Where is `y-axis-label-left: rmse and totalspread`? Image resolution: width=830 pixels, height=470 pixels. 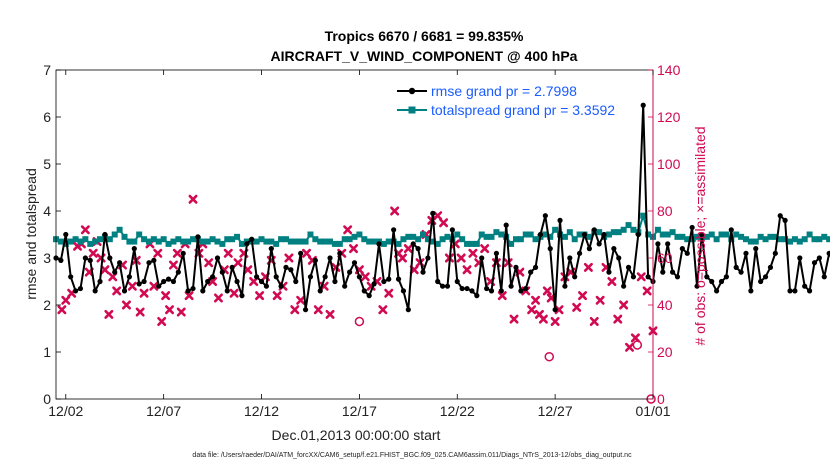 y-axis-label-left: rmse and totalspread is located at coordinates (31, 234).